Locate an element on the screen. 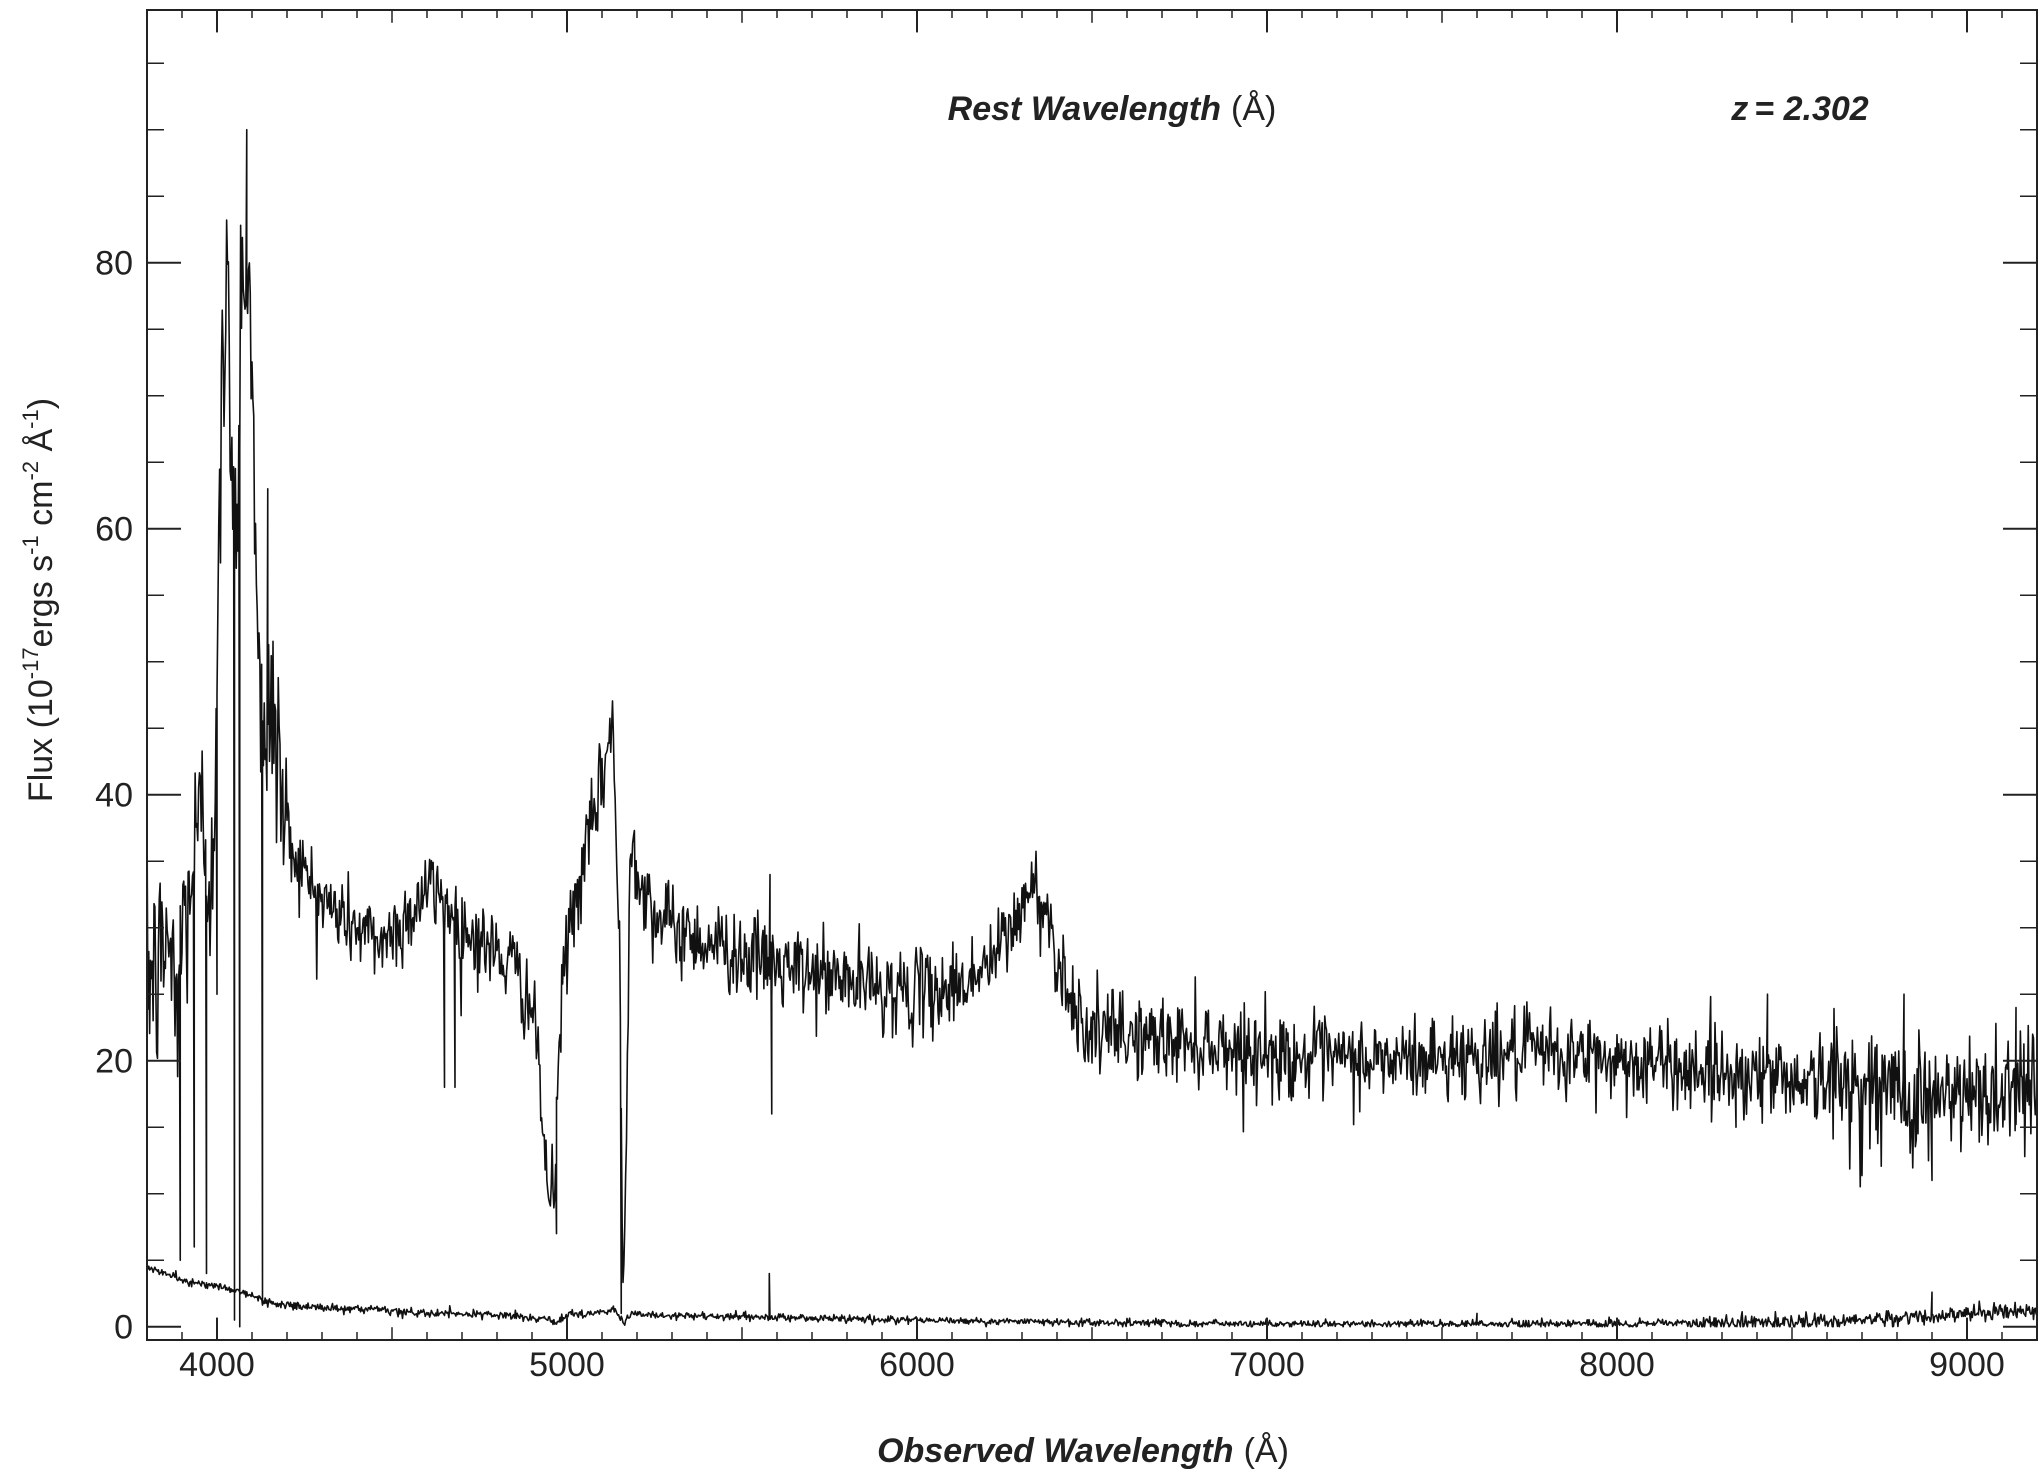  x-axis-title-main: Observed Wavelength is located at coordinates (1055, 1451).